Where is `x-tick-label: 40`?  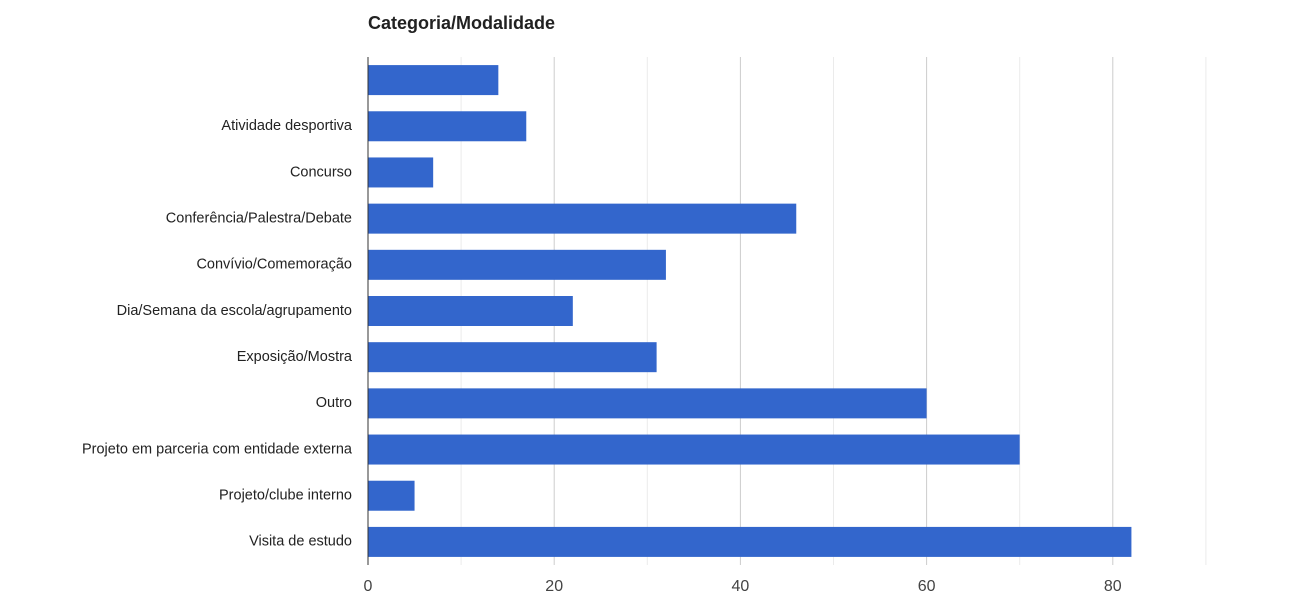
x-tick-label: 40 is located at coordinates (741, 586).